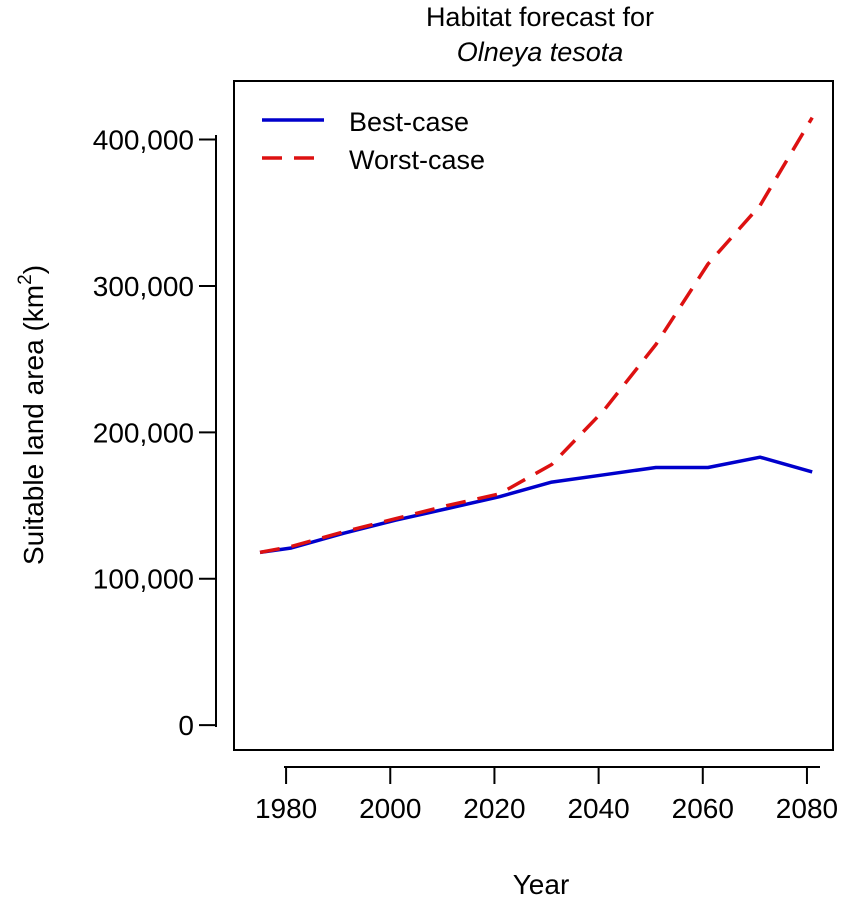 The image size is (866, 898). What do you see at coordinates (143, 286) in the screenshot?
I see `y-tick-label: 300,000` at bounding box center [143, 286].